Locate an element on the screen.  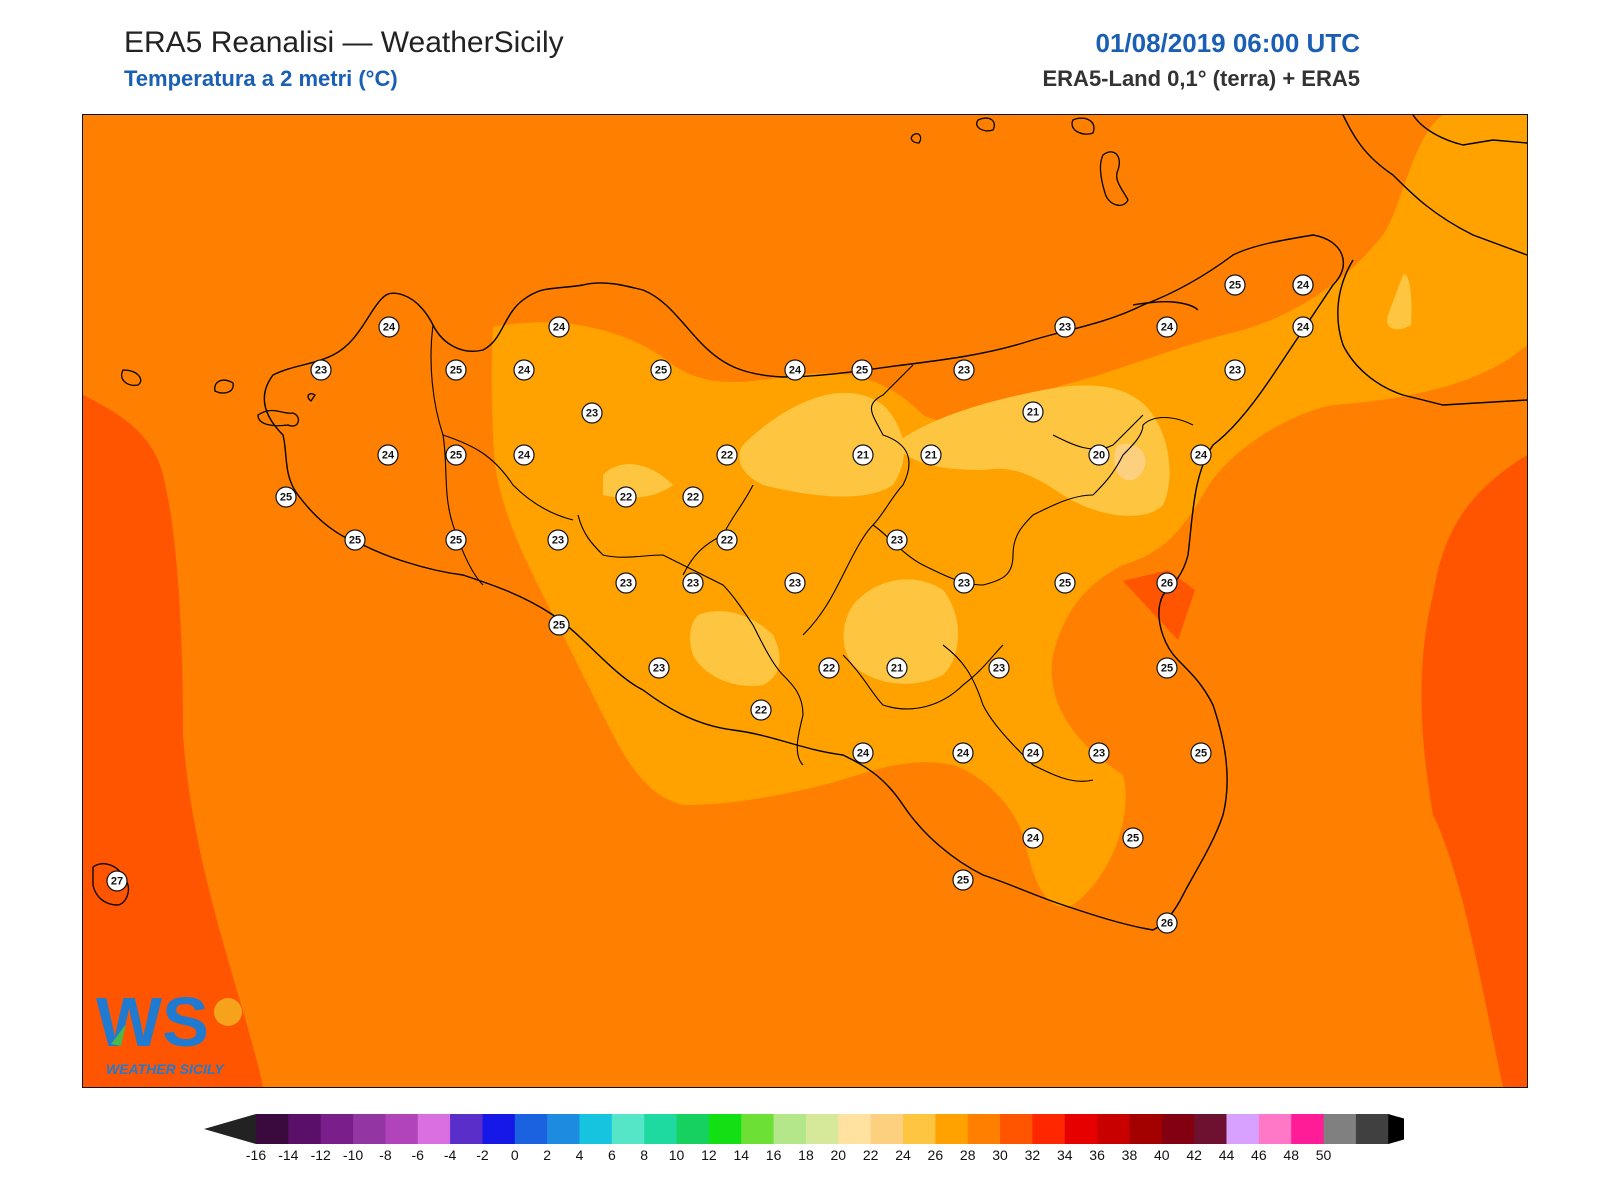
colorbar-arrow-left is located at coordinates (230, 1129).